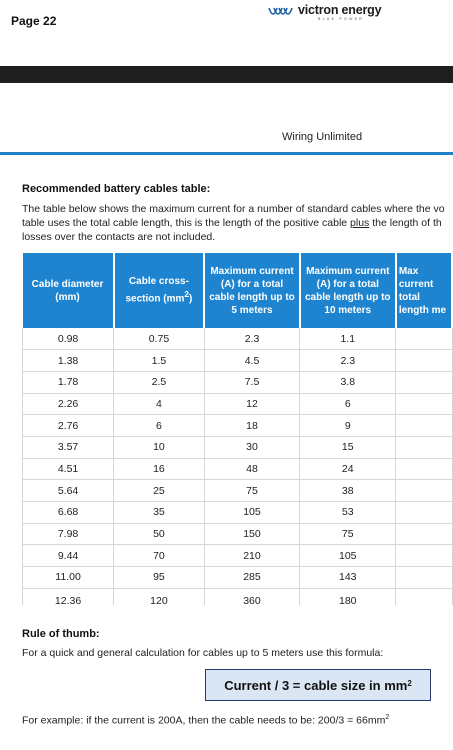 The height and width of the screenshot is (750, 453). I want to click on table-cell: 11.00, so click(68, 577).